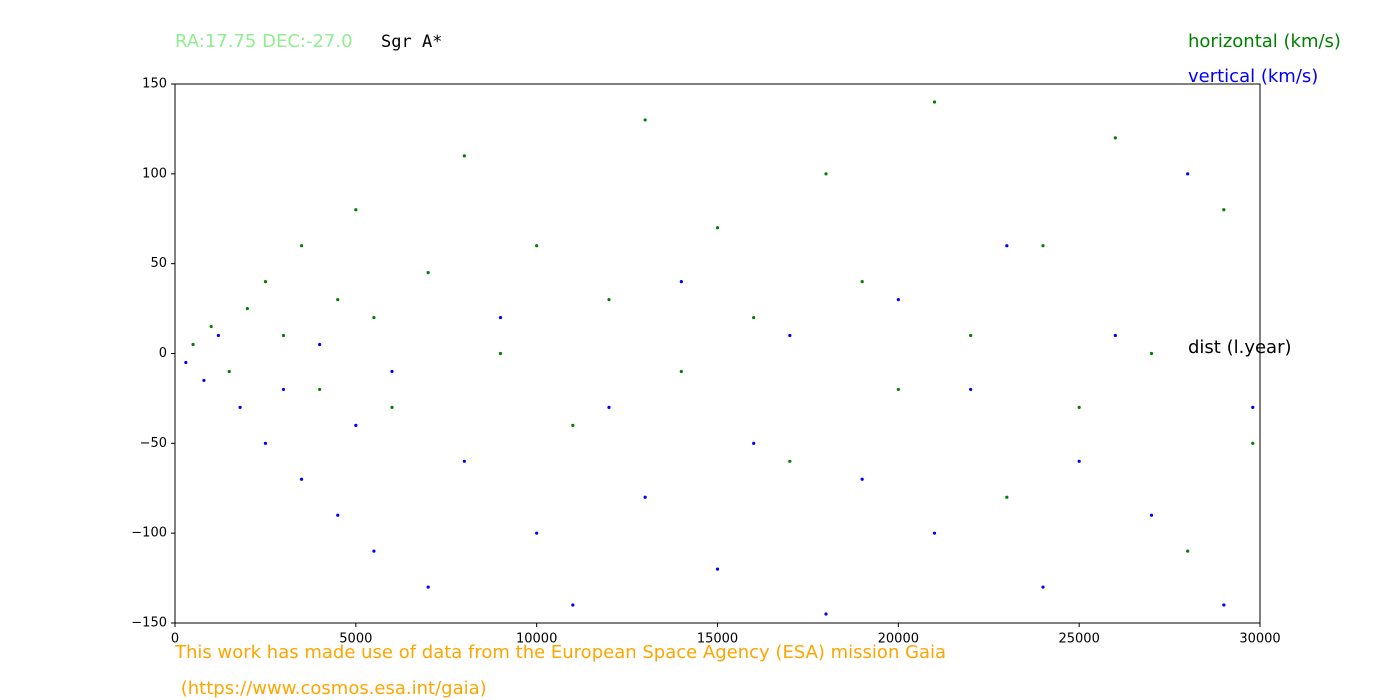 This screenshot has width=1400, height=700. I want to click on y-tick-label: −100, so click(149, 533).